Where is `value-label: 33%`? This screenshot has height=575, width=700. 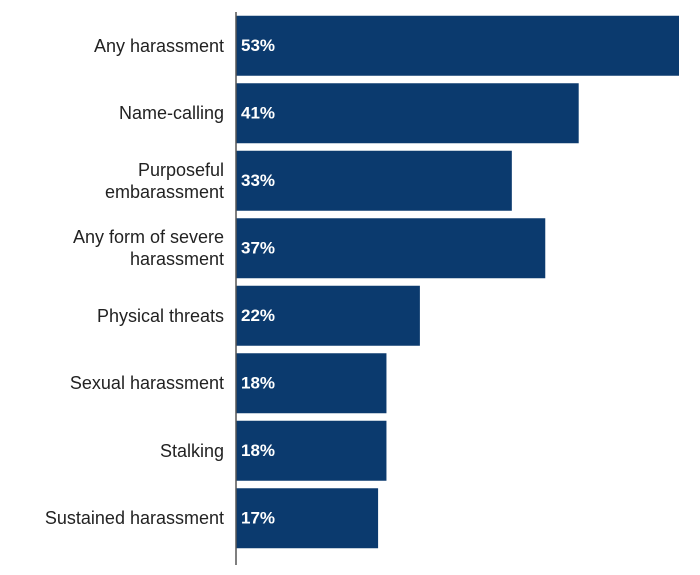 value-label: 33% is located at coordinates (258, 180).